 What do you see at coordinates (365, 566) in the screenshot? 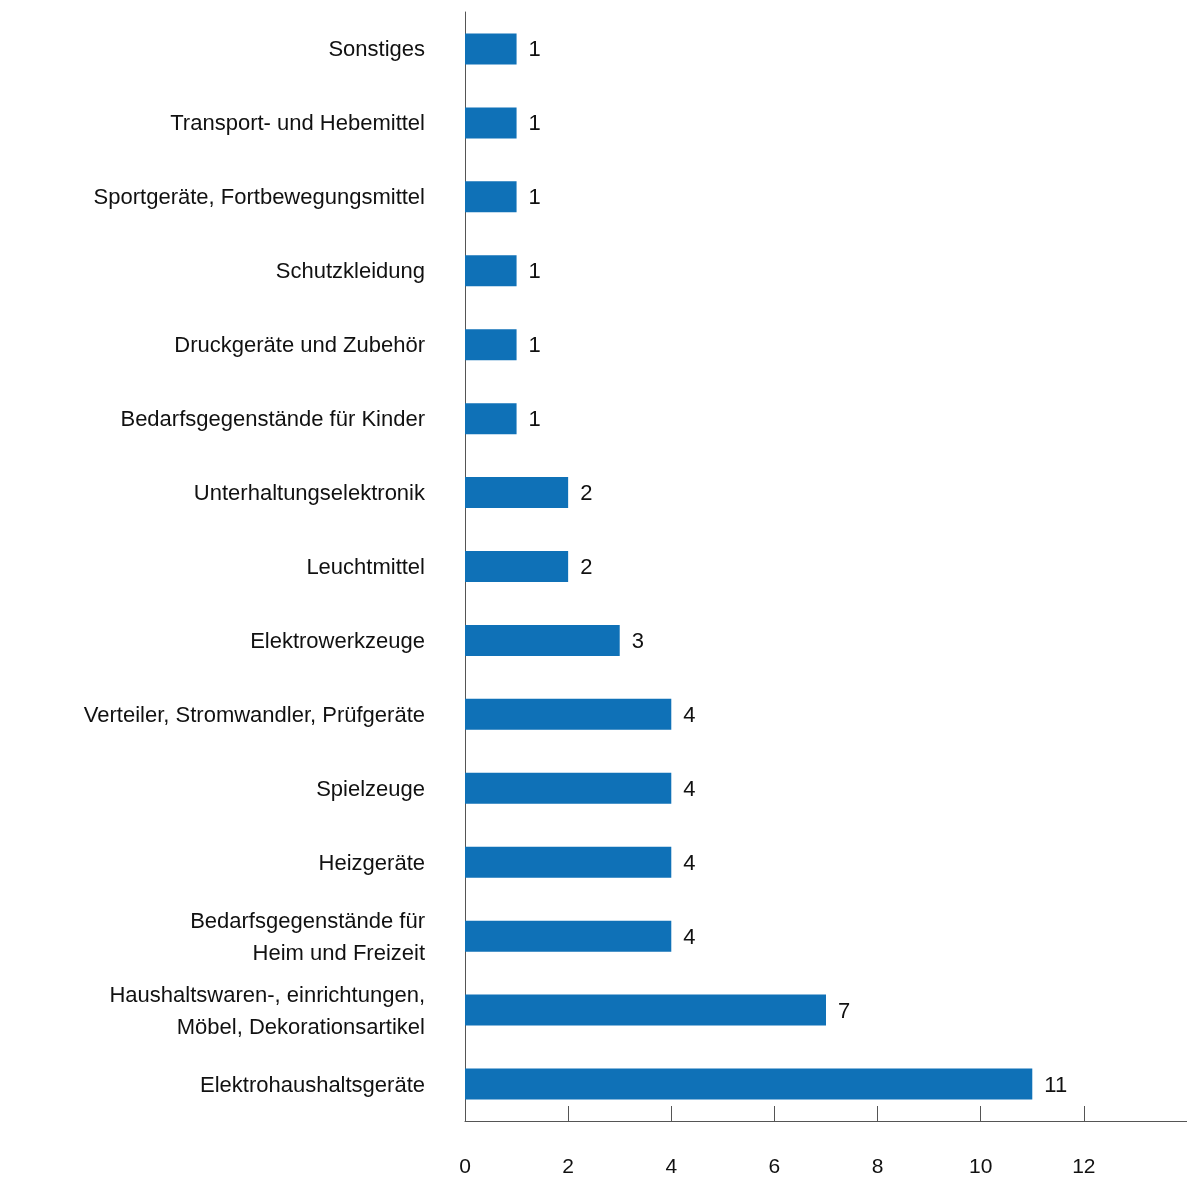
I see `y-tick-label: Leuchtmittel` at bounding box center [365, 566].